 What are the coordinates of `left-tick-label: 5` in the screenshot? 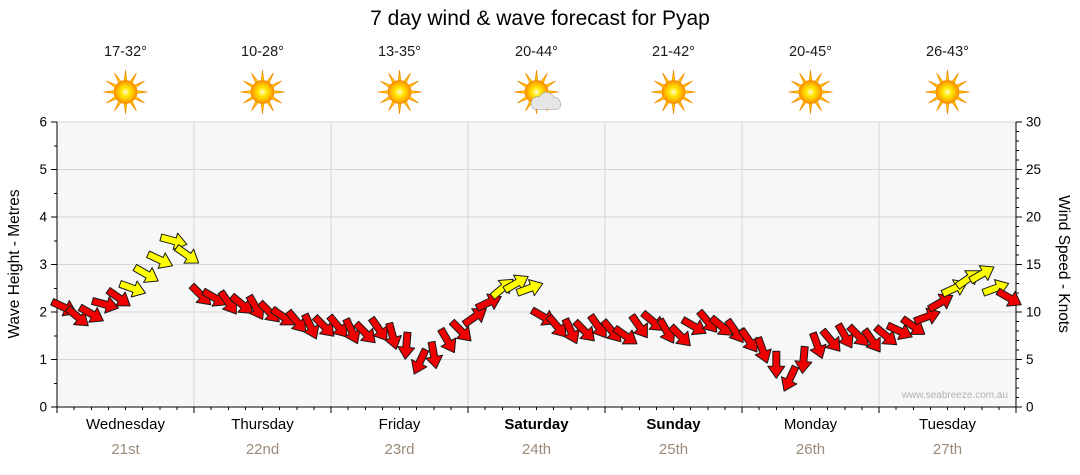 It's located at (43, 169).